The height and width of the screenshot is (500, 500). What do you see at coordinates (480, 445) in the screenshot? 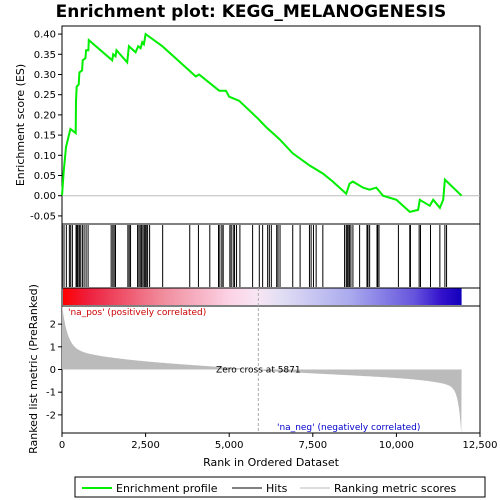
I see `x-tick-label: 12,500` at bounding box center [480, 445].